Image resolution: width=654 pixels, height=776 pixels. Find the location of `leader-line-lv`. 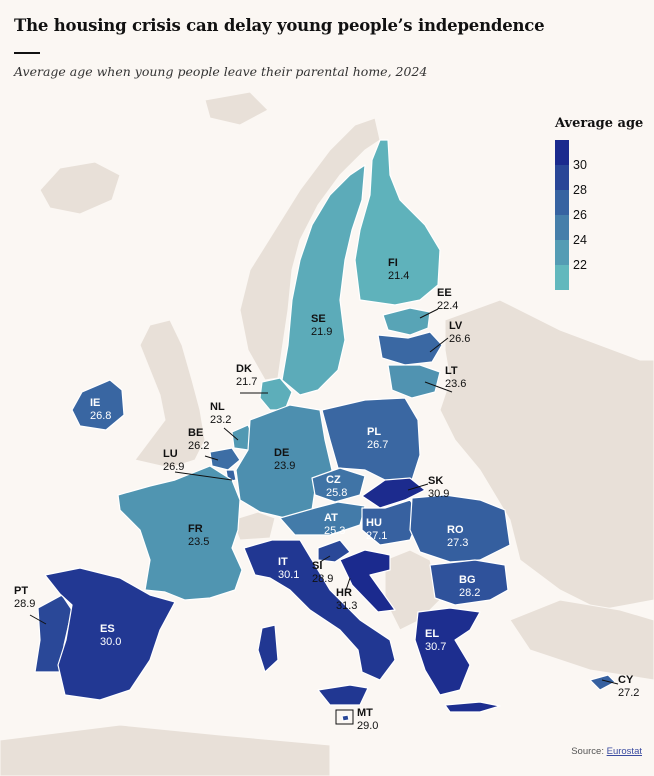

leader-line-lv is located at coordinates (439, 345).